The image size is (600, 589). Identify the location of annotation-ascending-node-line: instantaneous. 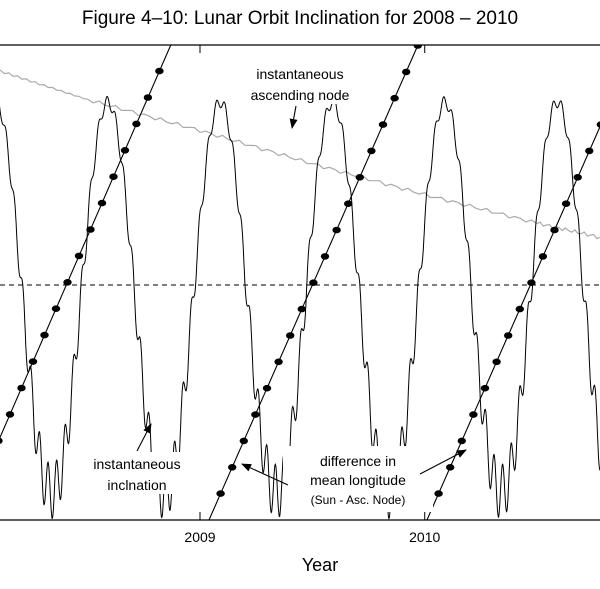
(299, 74).